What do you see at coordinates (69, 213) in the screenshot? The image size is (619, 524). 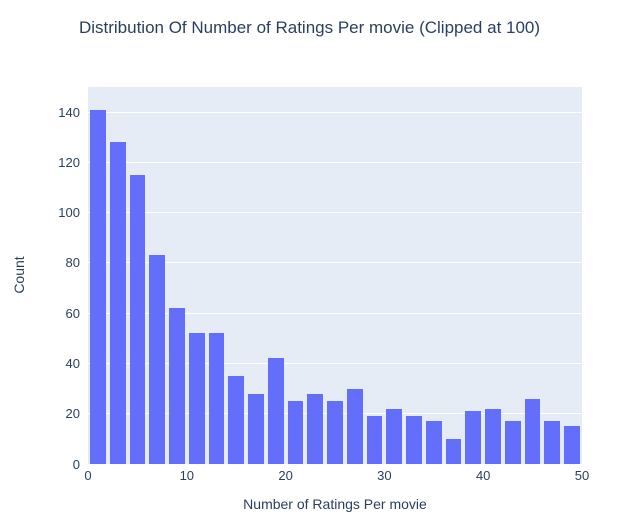 I see `y-tick-label: 100` at bounding box center [69, 213].